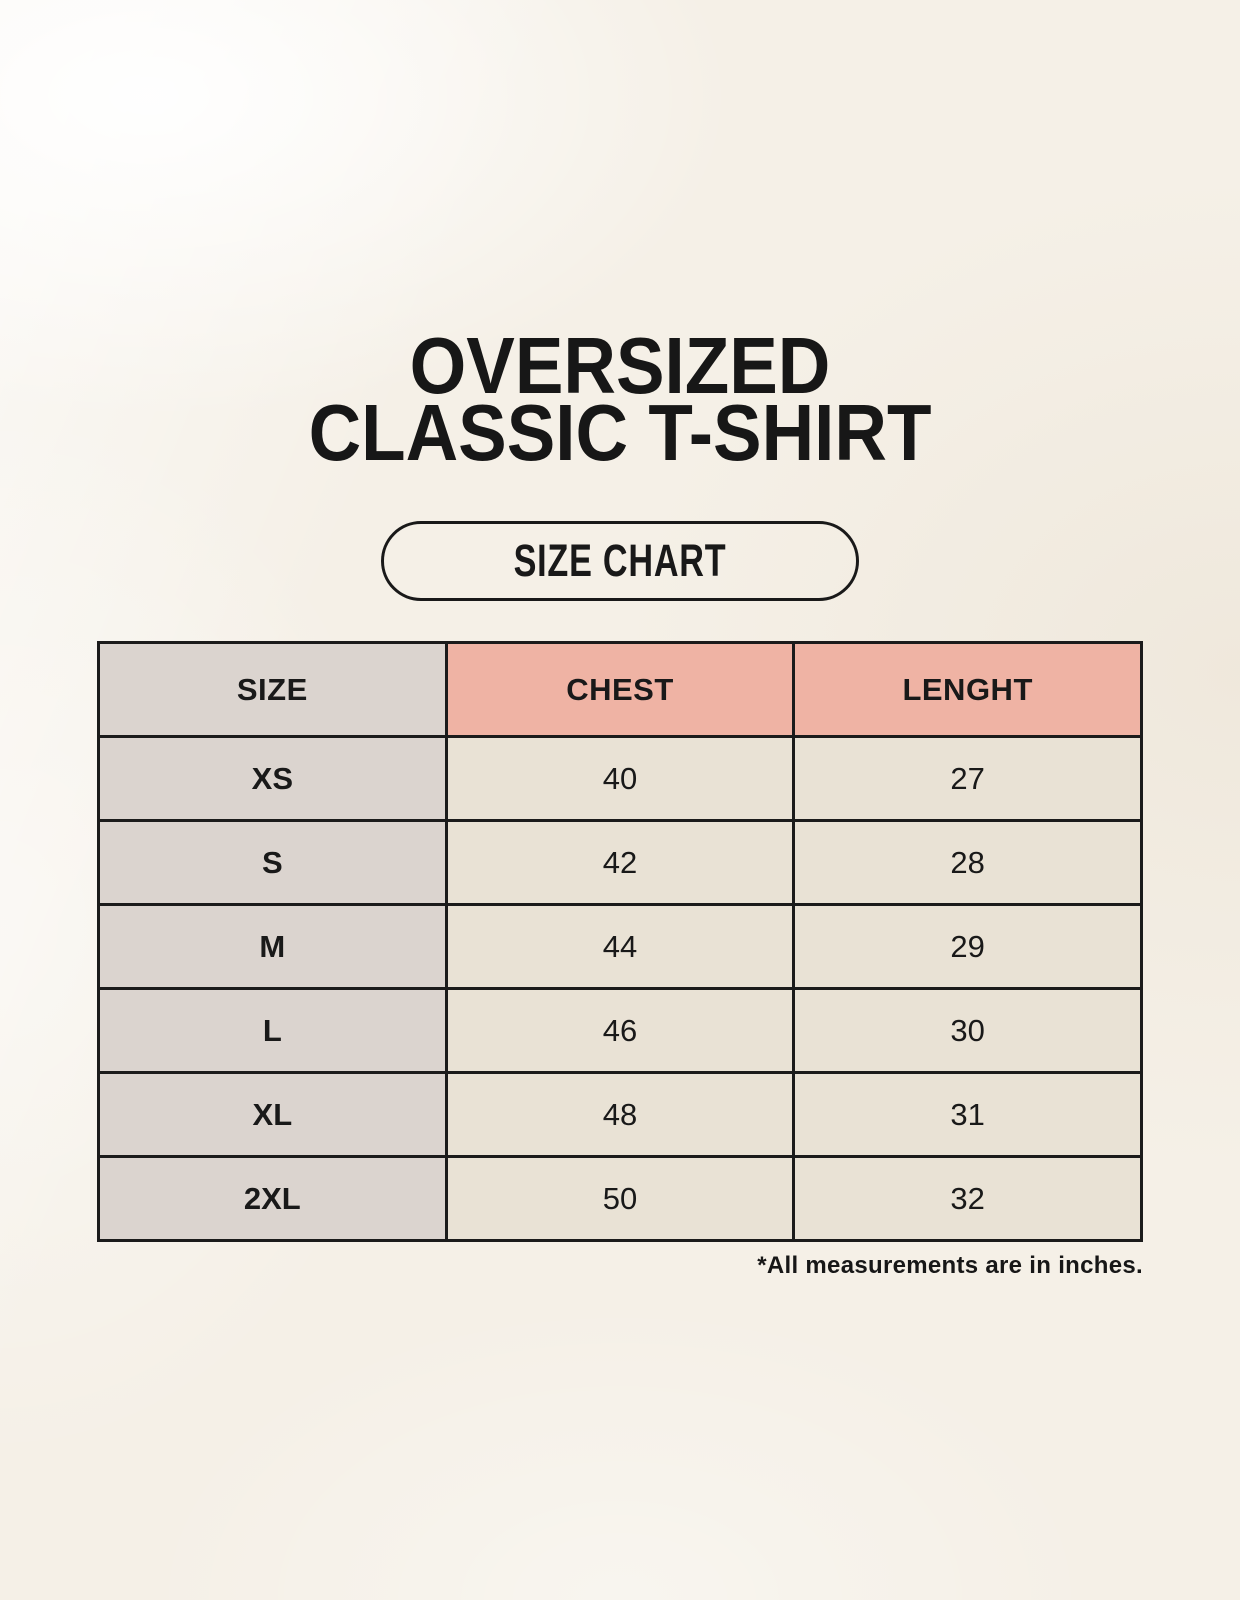 This screenshot has height=1600, width=1240. What do you see at coordinates (950, 1265) in the screenshot?
I see `measurements-footnote: *All measurements are in inches.` at bounding box center [950, 1265].